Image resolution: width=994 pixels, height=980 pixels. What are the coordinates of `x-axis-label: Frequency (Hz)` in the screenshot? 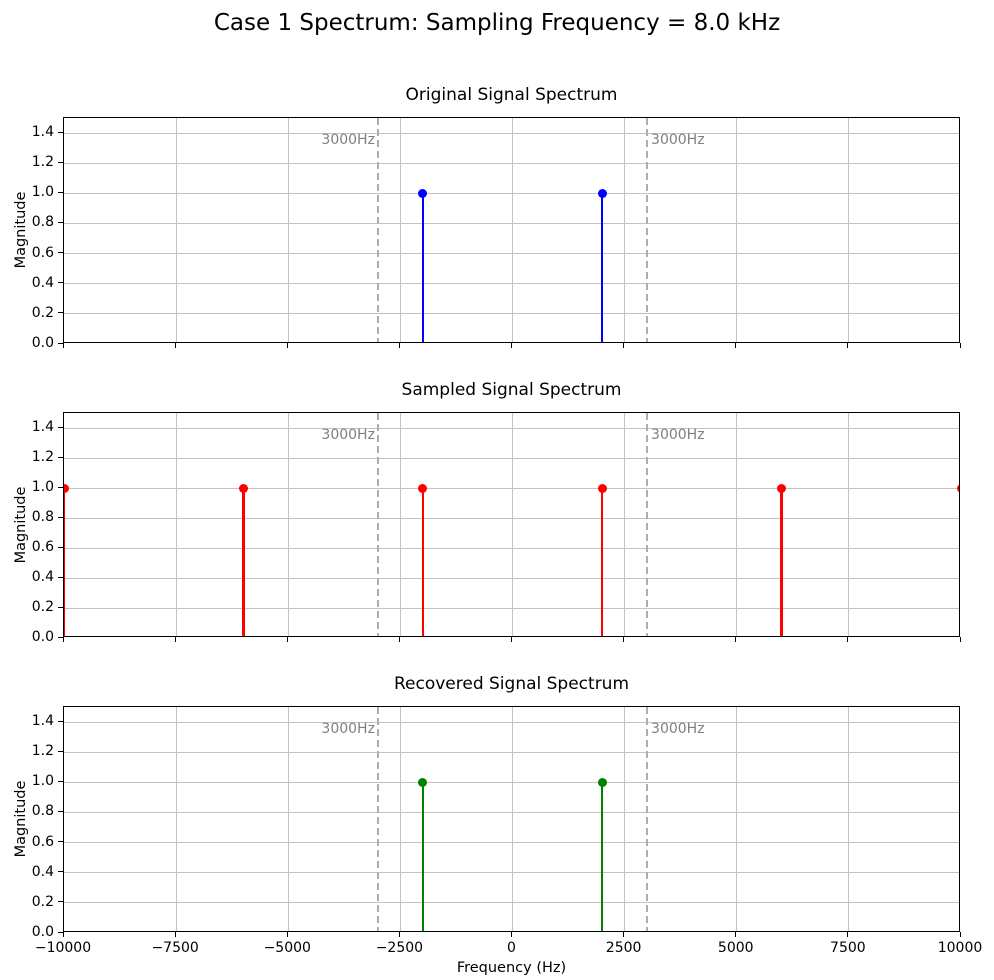 It's located at (511, 968).